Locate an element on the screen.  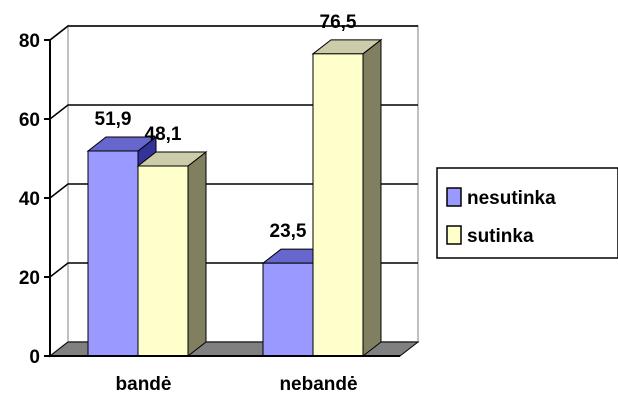
legend-label-nesutinka: nesutinka is located at coordinates (511, 198).